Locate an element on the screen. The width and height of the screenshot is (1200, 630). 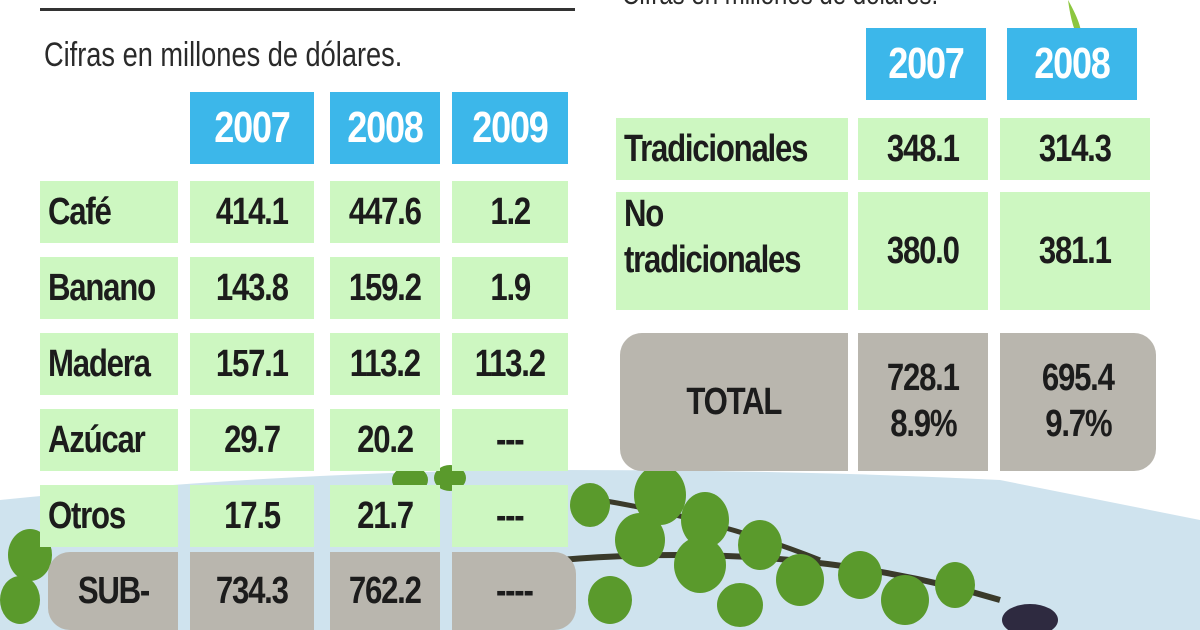
table-cell: 17.5 is located at coordinates (252, 516).